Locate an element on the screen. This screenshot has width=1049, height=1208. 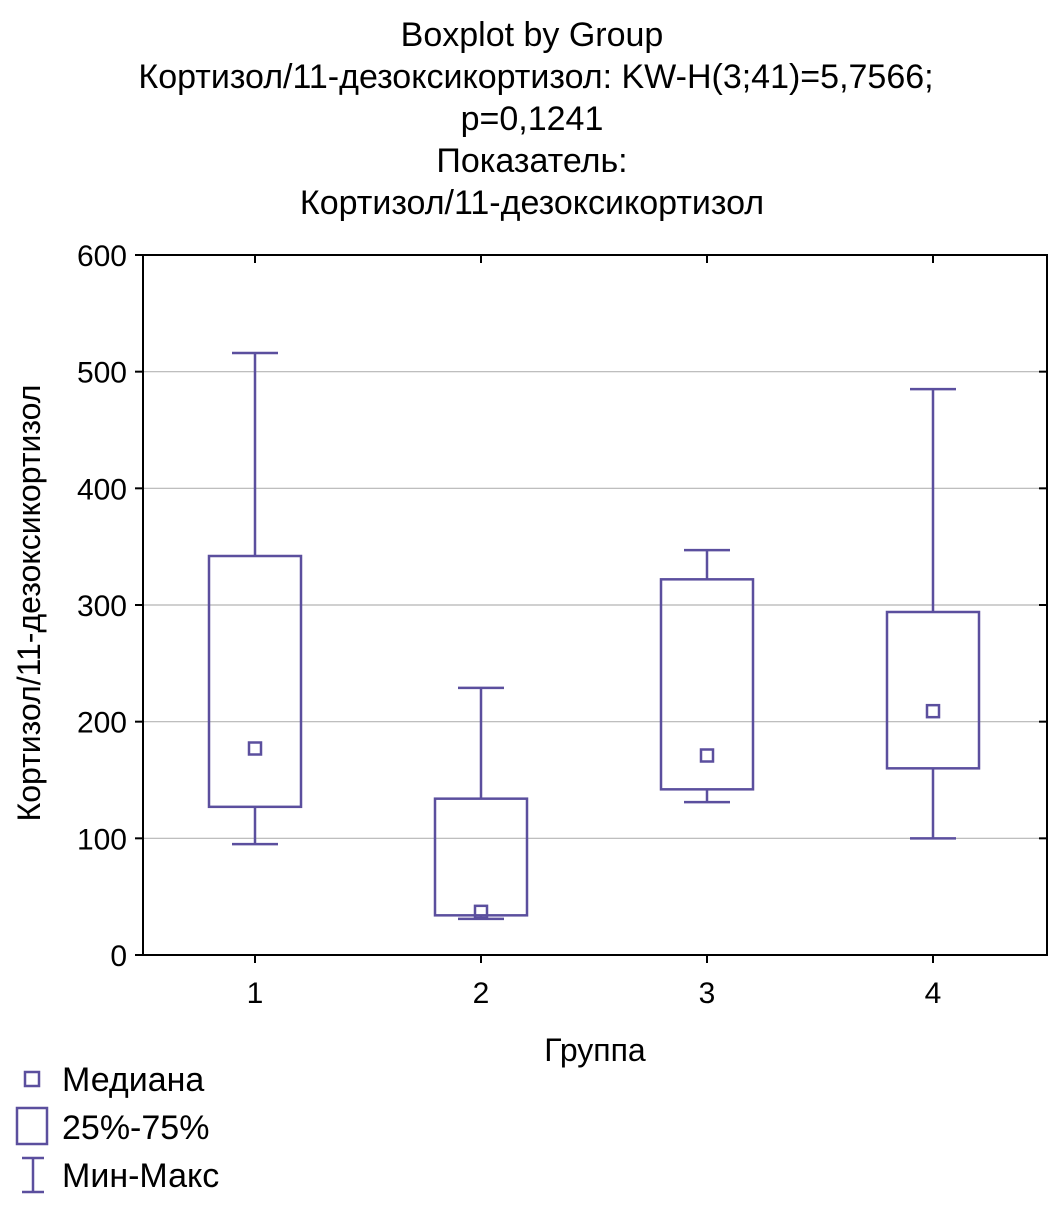
legend-median-label: Медиана is located at coordinates (133, 1080).